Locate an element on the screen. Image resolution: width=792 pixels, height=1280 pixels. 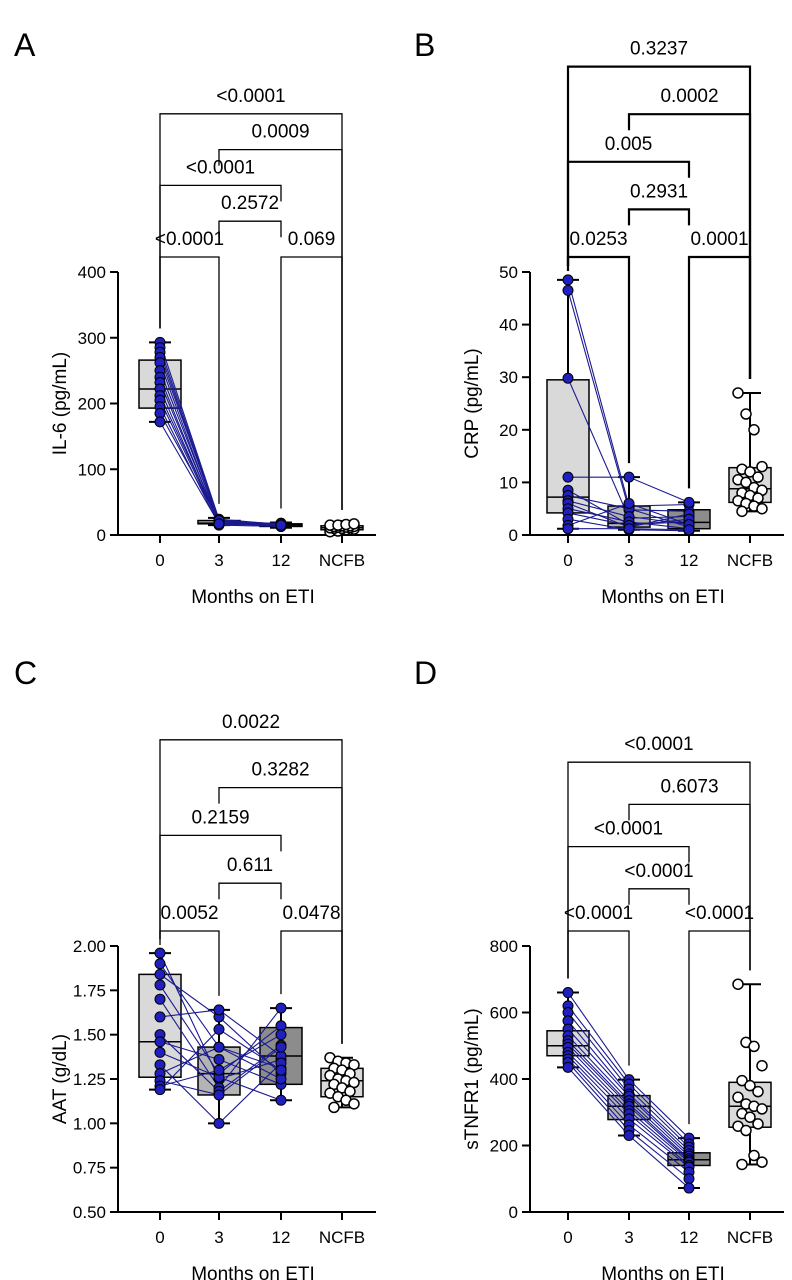
comparison-bracket: 0.0478 is located at coordinates (311, 973).